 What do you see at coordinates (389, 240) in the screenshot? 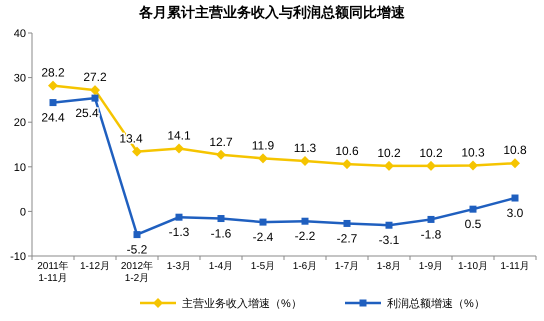
I see `data-label: -3.1` at bounding box center [389, 240].